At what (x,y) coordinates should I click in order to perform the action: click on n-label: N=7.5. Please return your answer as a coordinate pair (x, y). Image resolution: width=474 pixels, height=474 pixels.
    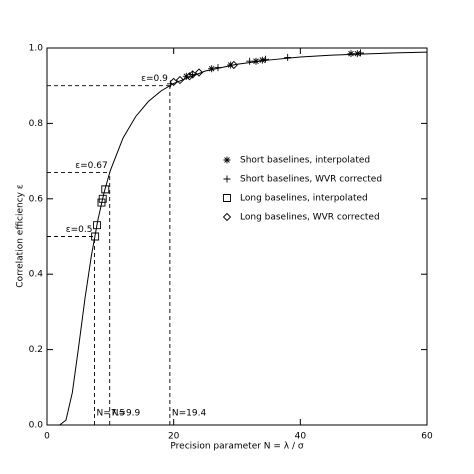
    Looking at the image, I should click on (111, 414).